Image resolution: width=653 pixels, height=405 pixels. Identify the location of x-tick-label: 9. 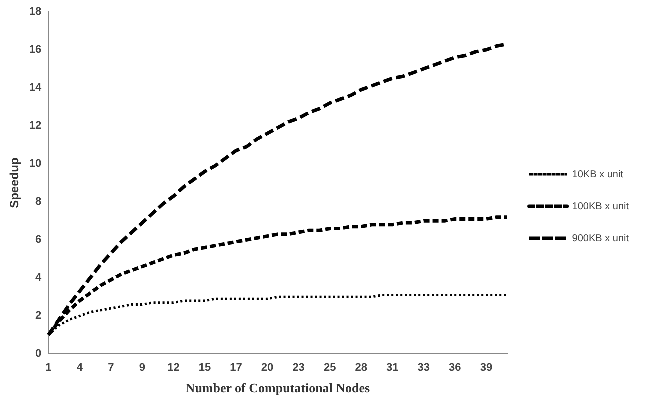
(142, 368).